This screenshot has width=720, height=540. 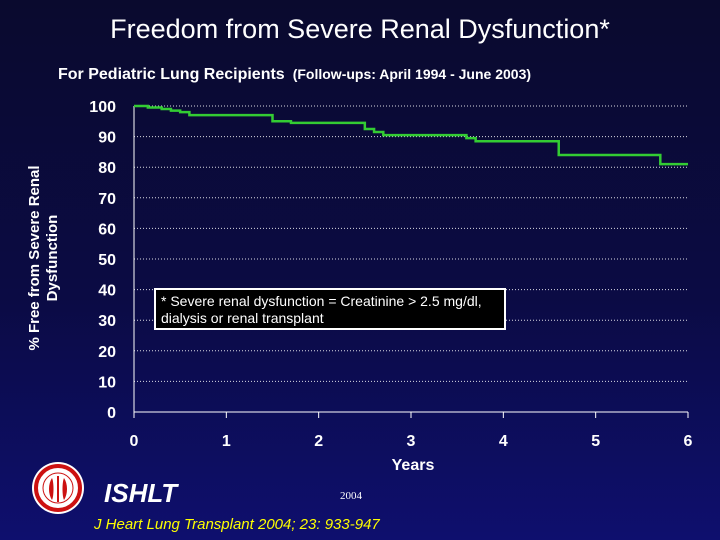 What do you see at coordinates (412, 74) in the screenshot?
I see `subtitle-followups: (Follow-ups: April 1994 - June 2003)` at bounding box center [412, 74].